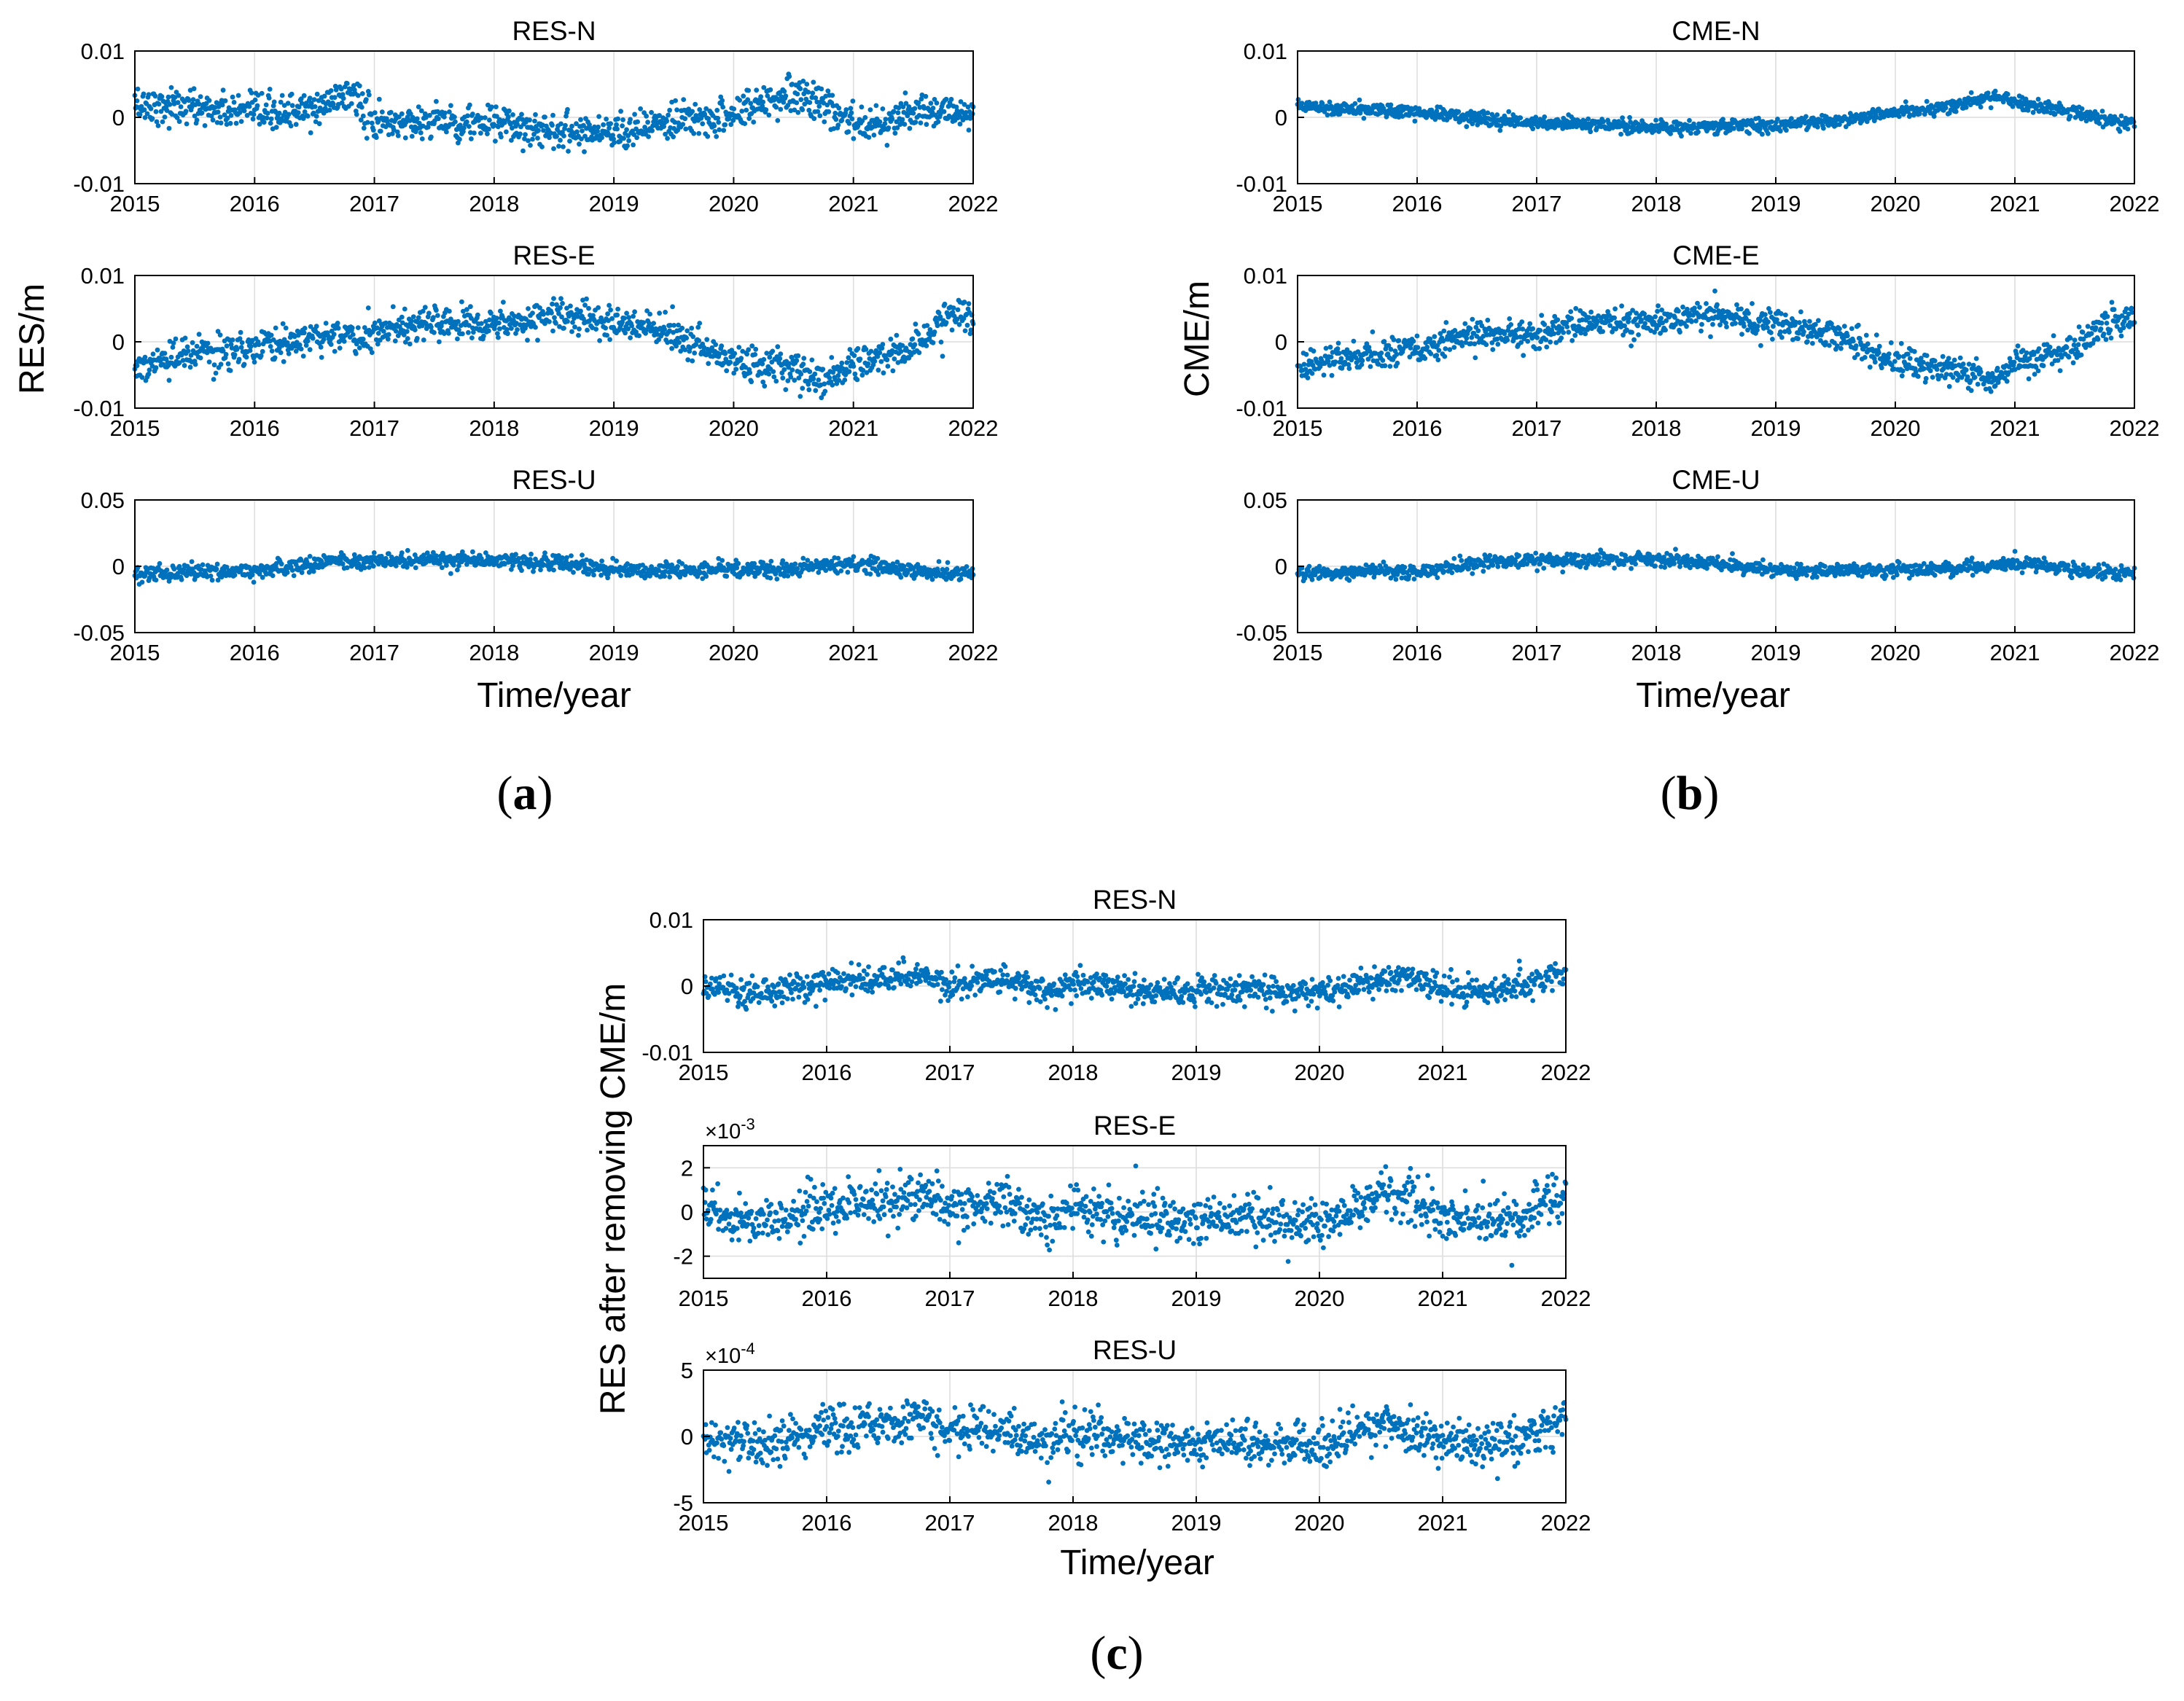 The width and height of the screenshot is (2184, 1701). Describe the element at coordinates (32, 339) in the screenshot. I see `ylabel-a: RES/m` at that location.